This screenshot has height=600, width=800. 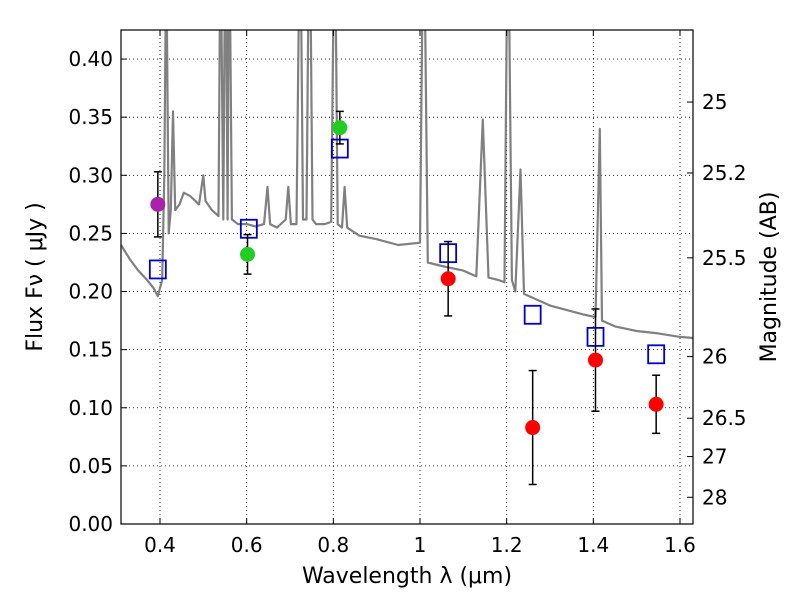 I want to click on y-tick-label: 0.10, so click(x=90, y=408).